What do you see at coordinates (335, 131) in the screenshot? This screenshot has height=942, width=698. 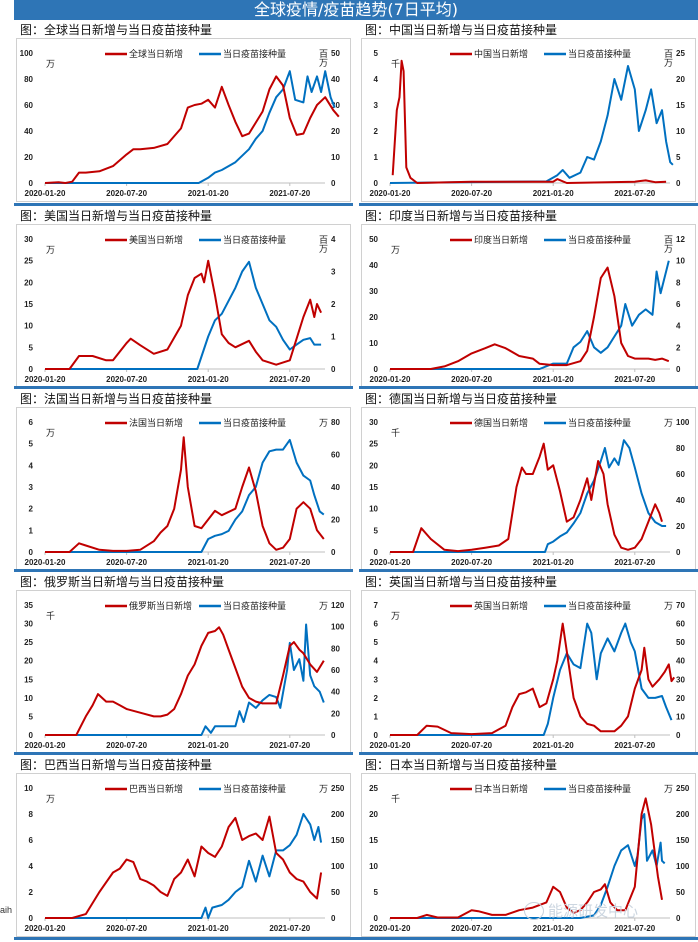 I see `right-tick-label: 20` at bounding box center [335, 131].